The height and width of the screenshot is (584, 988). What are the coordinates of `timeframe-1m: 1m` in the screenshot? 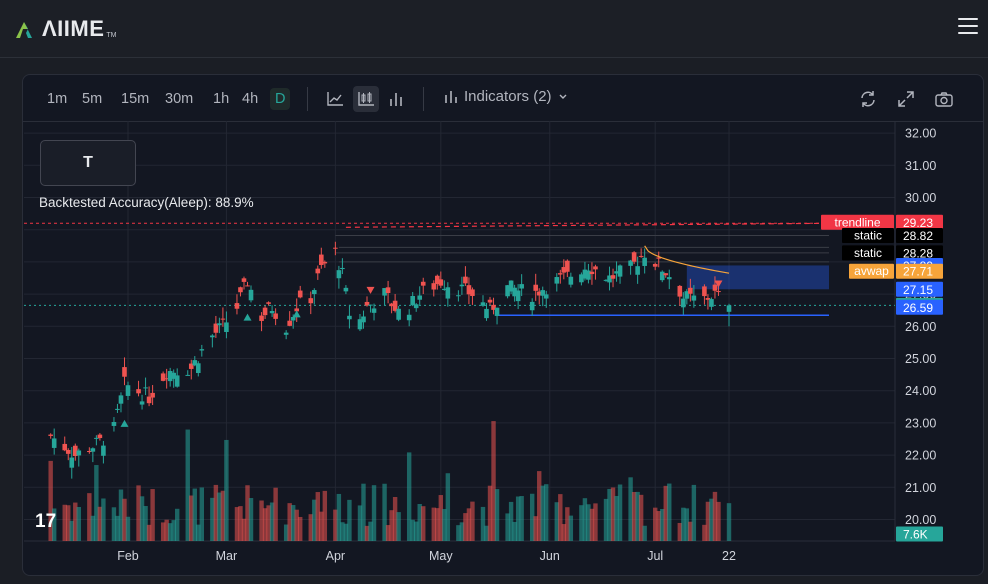 It's located at (57, 99).